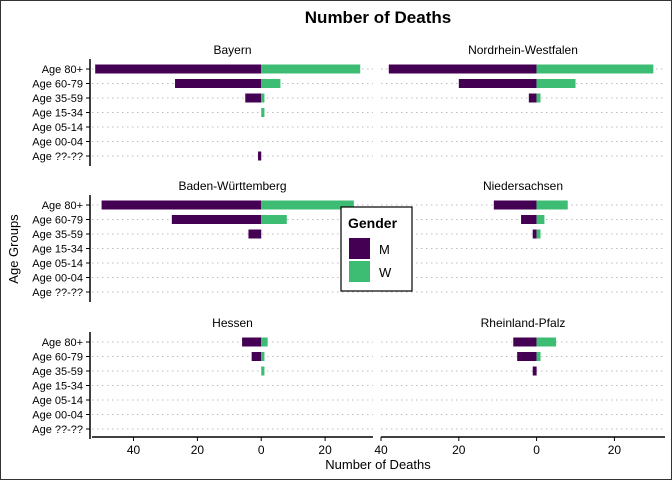 Image resolution: width=672 pixels, height=484 pixels. What do you see at coordinates (378, 464) in the screenshot?
I see `x-axis-label: Number of Deaths` at bounding box center [378, 464].